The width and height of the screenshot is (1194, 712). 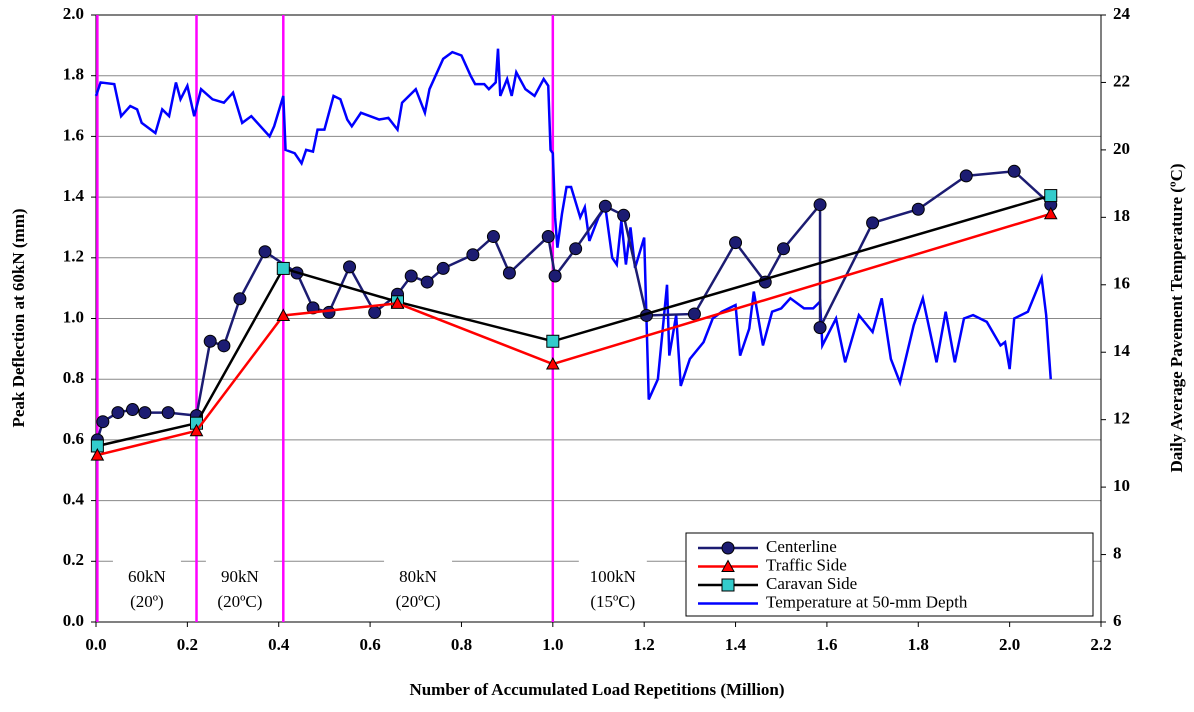 What do you see at coordinates (1121, 148) in the screenshot?
I see `y2-tick-label: 20` at bounding box center [1121, 148].